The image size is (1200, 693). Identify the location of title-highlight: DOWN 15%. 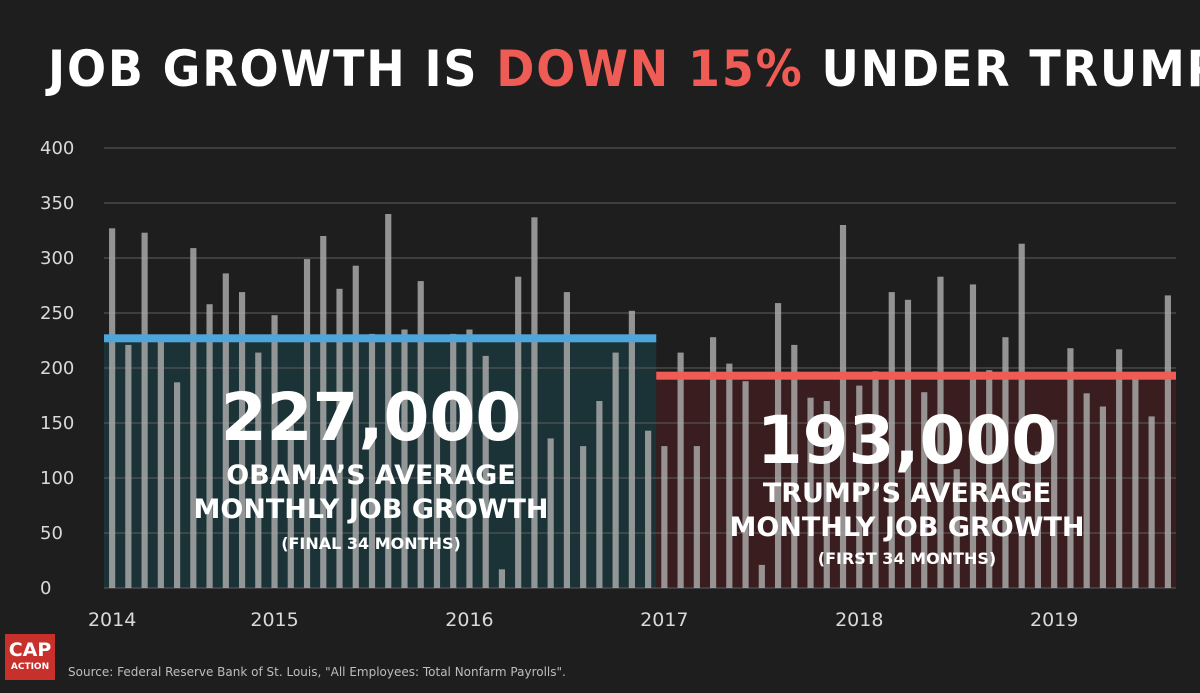
(650, 69).